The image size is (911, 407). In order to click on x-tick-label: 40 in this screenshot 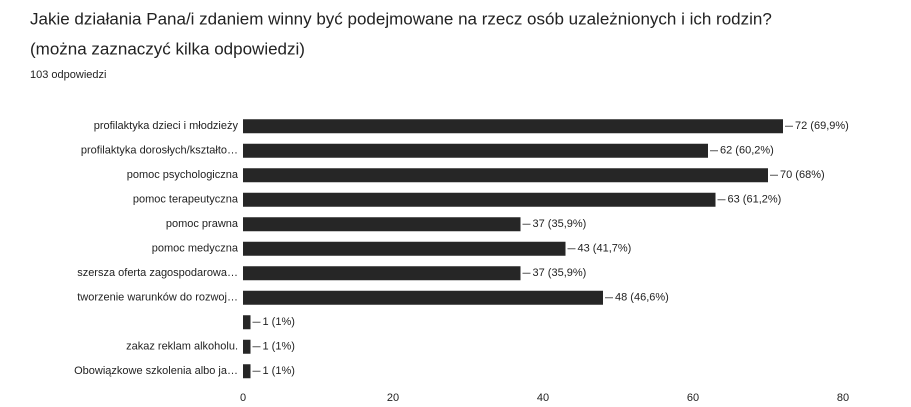, I will do `click(543, 398)`.